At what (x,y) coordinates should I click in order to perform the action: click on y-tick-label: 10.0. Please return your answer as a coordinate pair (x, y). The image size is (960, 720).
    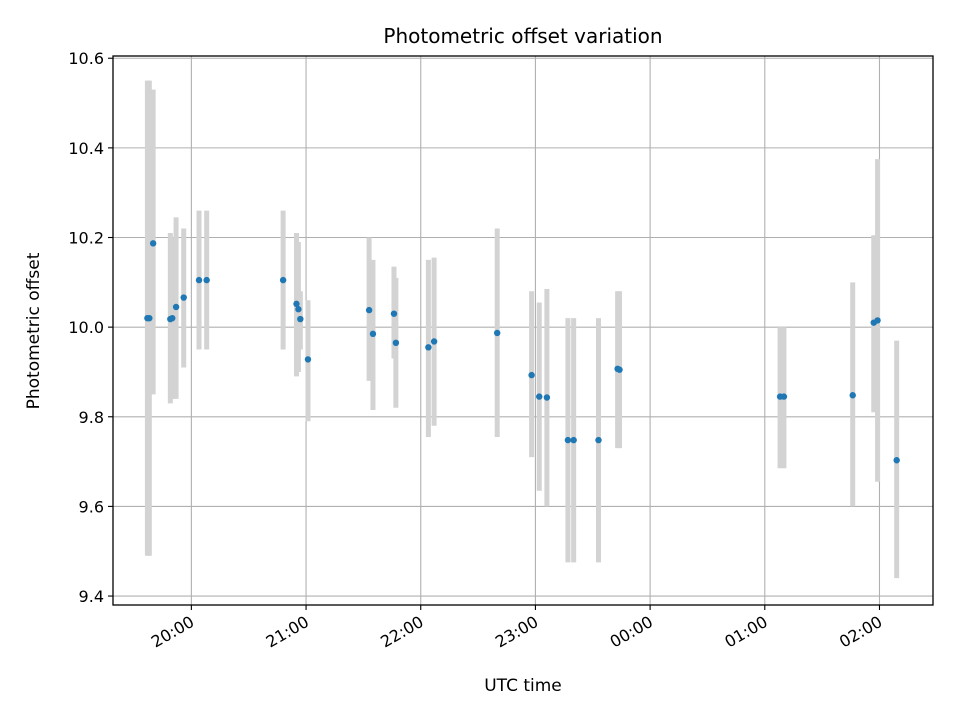
    Looking at the image, I should click on (86, 327).